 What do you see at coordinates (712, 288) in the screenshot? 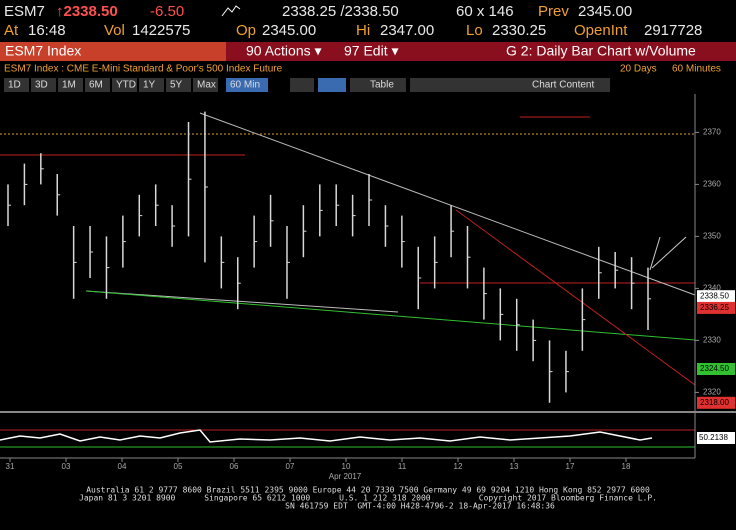
I see `y-tick-label: 2340` at bounding box center [712, 288].